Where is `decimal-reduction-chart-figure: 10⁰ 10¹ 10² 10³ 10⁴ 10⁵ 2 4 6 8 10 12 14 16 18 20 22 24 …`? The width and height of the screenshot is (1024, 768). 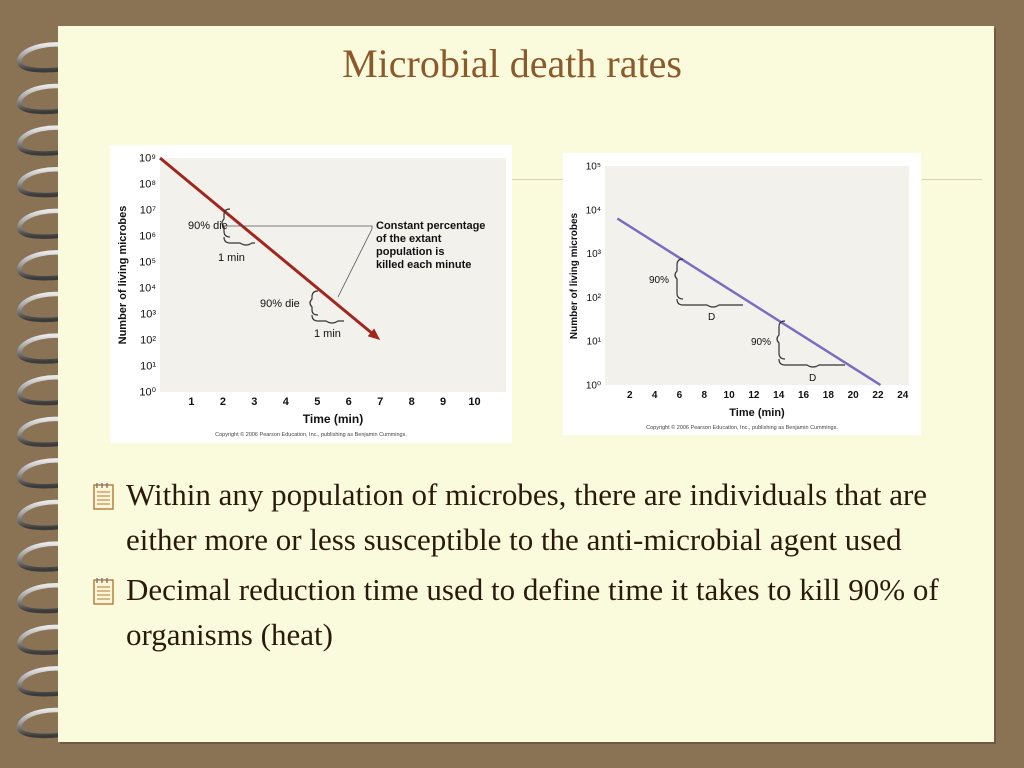
decimal-reduction-chart-figure: 10⁰ 10¹ 10² 10³ 10⁴ 10⁵ 2 4 6 8 10 12 14 16 18 20 22 24 … is located at coordinates (742, 294).